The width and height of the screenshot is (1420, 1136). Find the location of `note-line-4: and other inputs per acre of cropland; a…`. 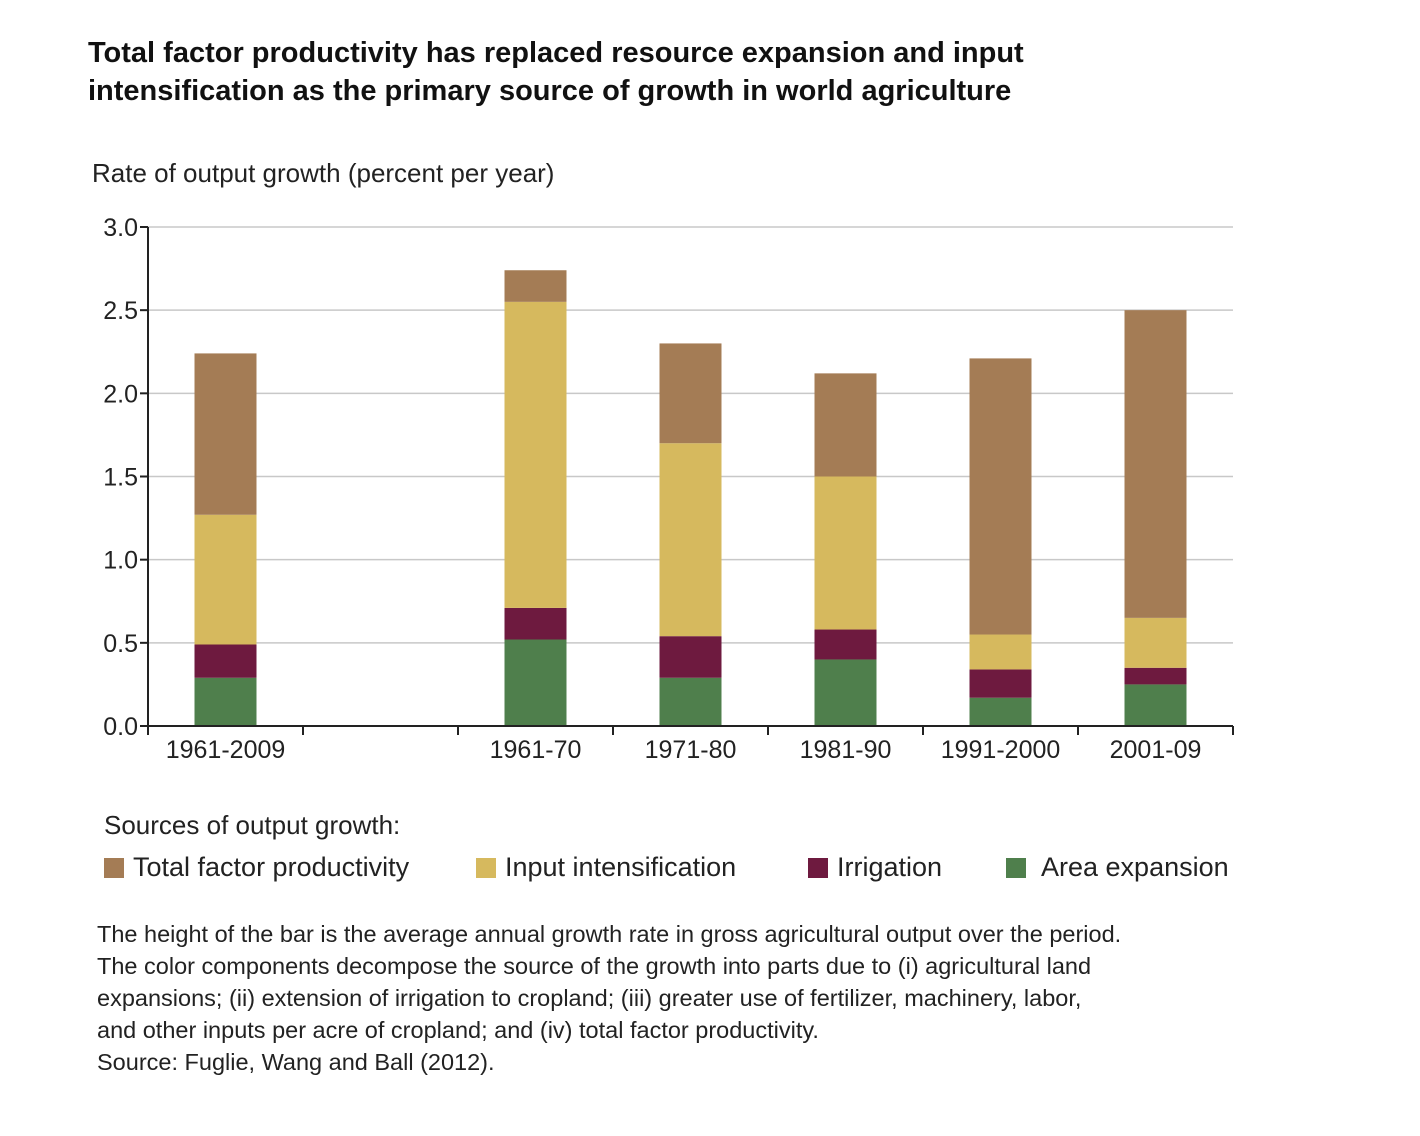

note-line-4: and other inputs per acre of cropland; a… is located at coordinates (458, 1030).